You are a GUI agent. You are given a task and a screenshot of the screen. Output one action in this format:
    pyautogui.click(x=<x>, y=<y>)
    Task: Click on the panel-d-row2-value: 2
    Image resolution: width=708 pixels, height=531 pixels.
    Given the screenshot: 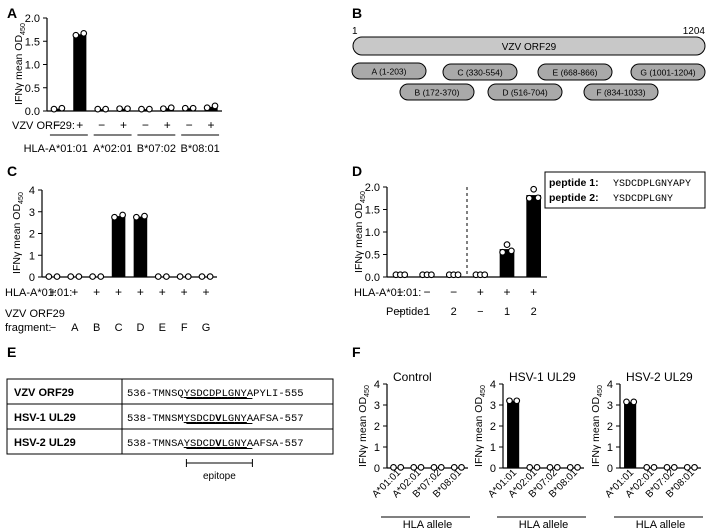 What is the action you would take?
    pyautogui.click(x=534, y=312)
    